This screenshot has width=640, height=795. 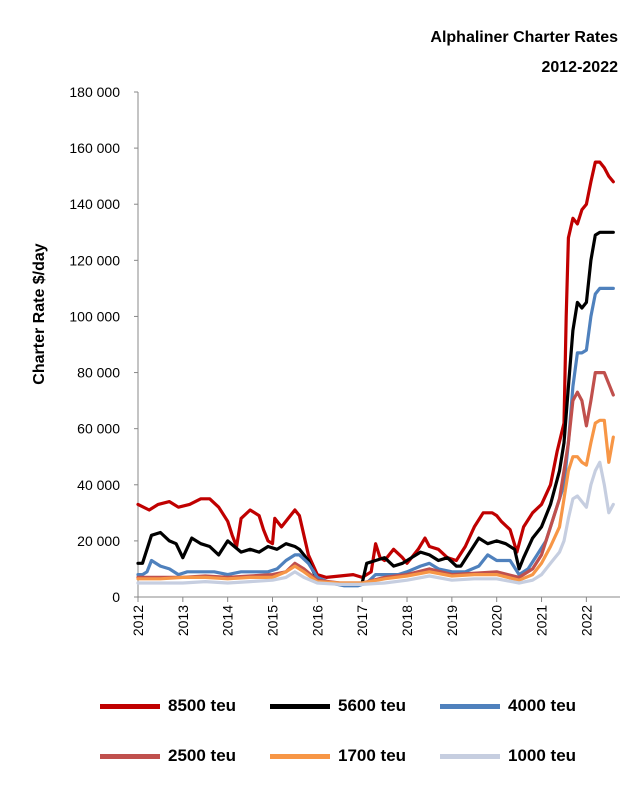 What do you see at coordinates (94, 204) in the screenshot?
I see `y-tick-label: 140 000` at bounding box center [94, 204].